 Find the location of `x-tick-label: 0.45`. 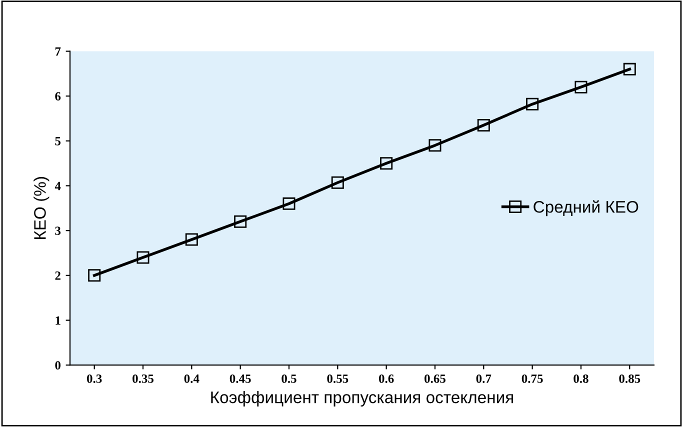

x-tick-label: 0.45 is located at coordinates (240, 378).